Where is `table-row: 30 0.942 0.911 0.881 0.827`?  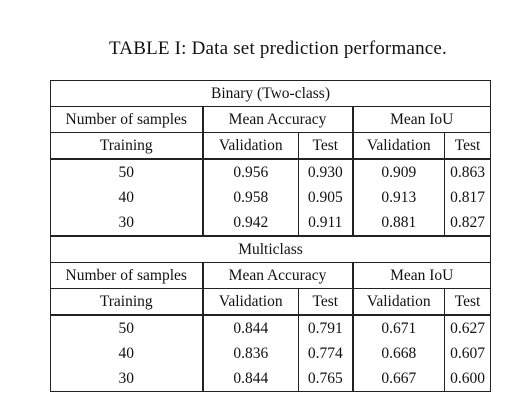 table-row: 30 0.942 0.911 0.881 0.827 is located at coordinates (271, 223).